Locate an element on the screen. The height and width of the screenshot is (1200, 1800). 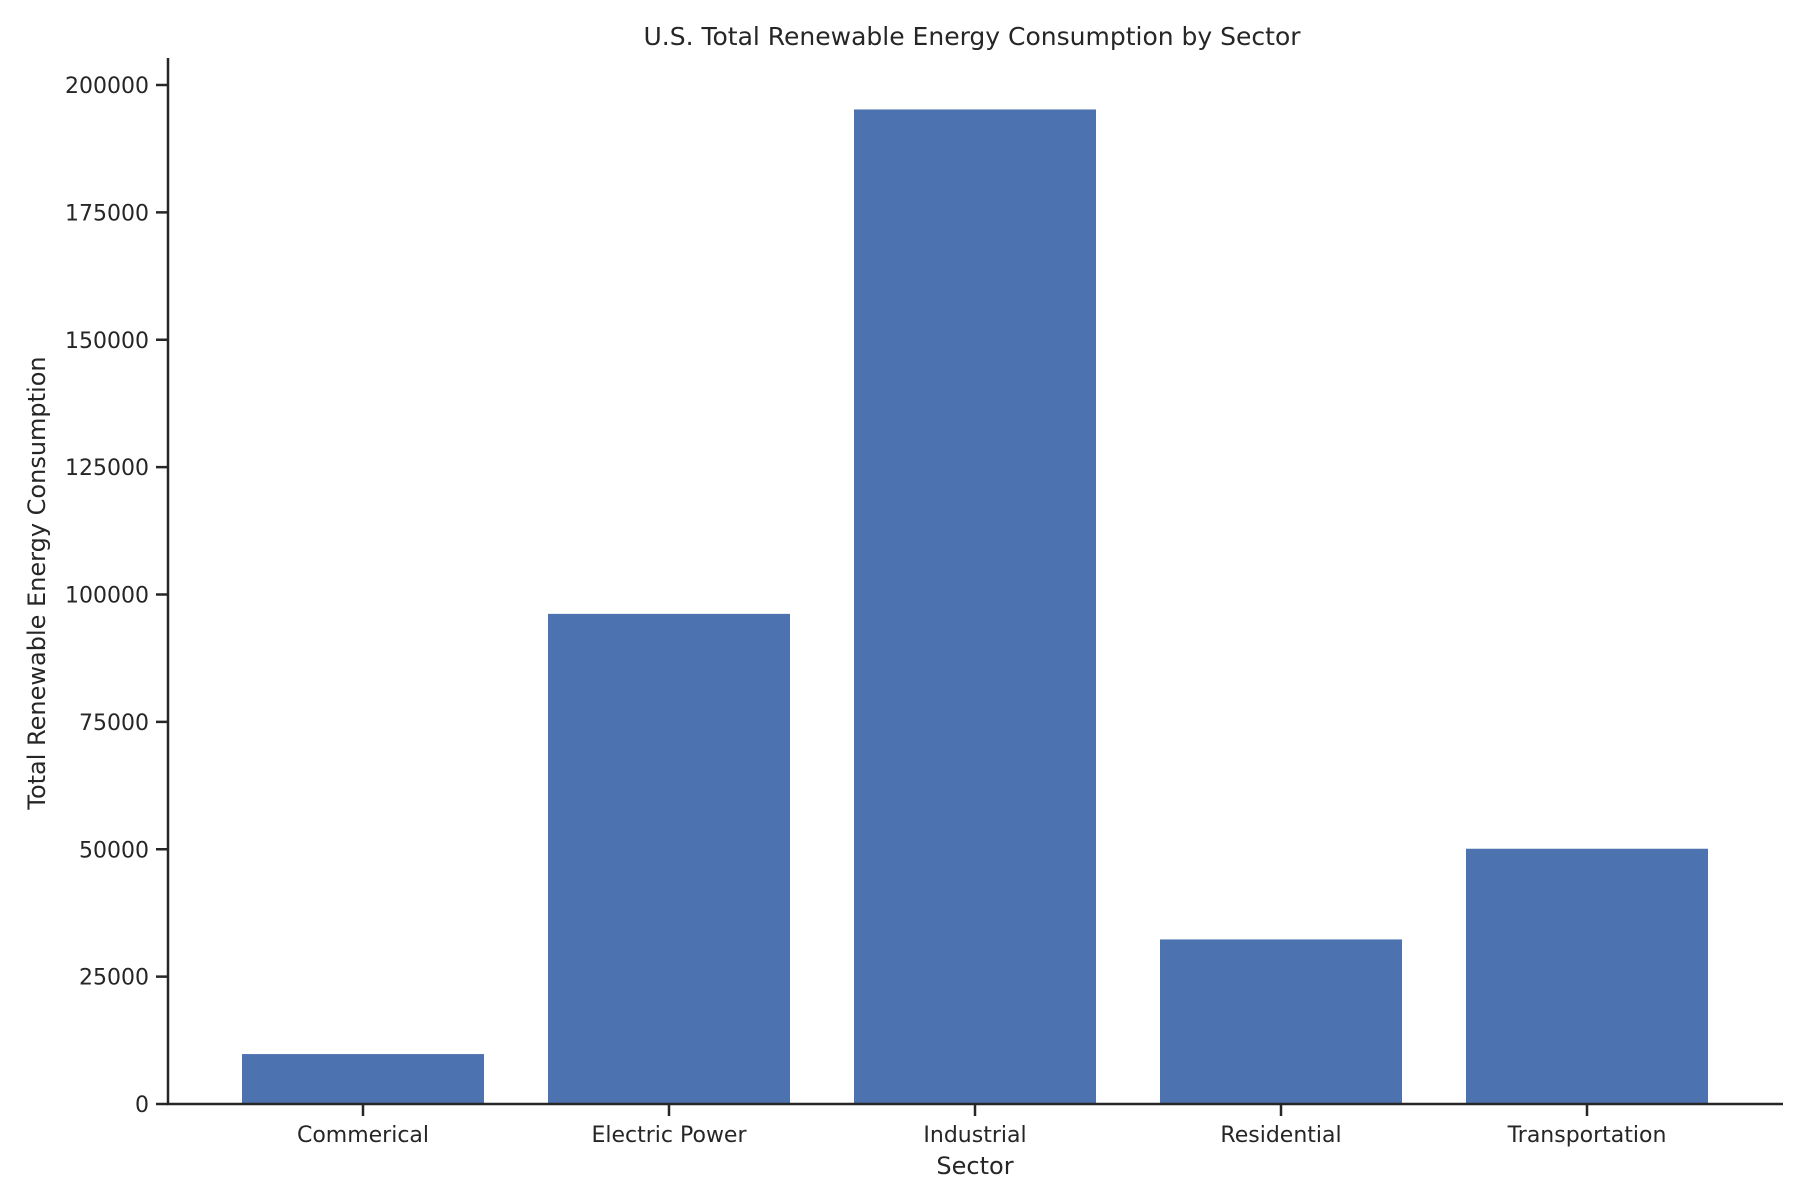
y-axis-label: Total Renewable Energy Consumption is located at coordinates (37, 583).